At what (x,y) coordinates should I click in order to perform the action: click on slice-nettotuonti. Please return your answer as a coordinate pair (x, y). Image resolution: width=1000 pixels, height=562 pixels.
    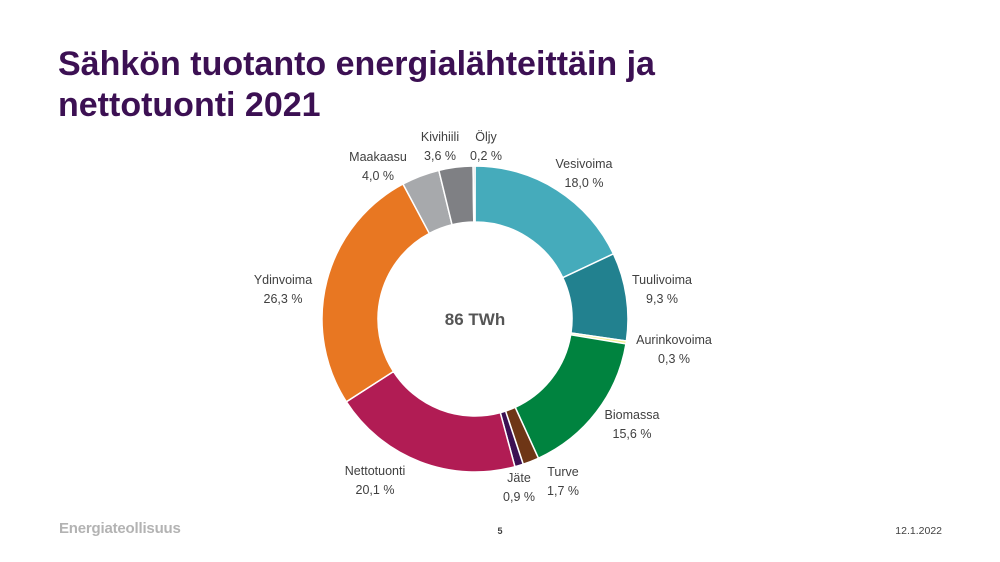
    Looking at the image, I should click on (430, 421).